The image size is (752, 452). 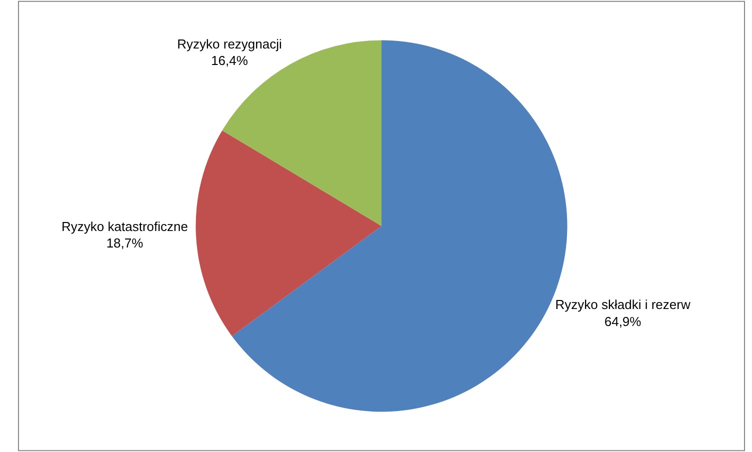 I want to click on slice-label: Ryzyko składki i rezerw, so click(x=623, y=304).